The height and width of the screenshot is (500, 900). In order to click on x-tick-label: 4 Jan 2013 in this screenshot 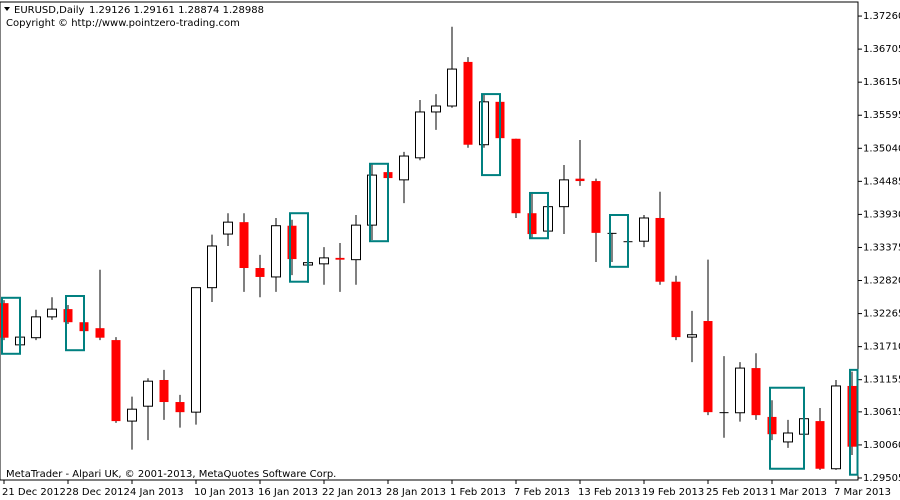, I will do `click(157, 492)`.